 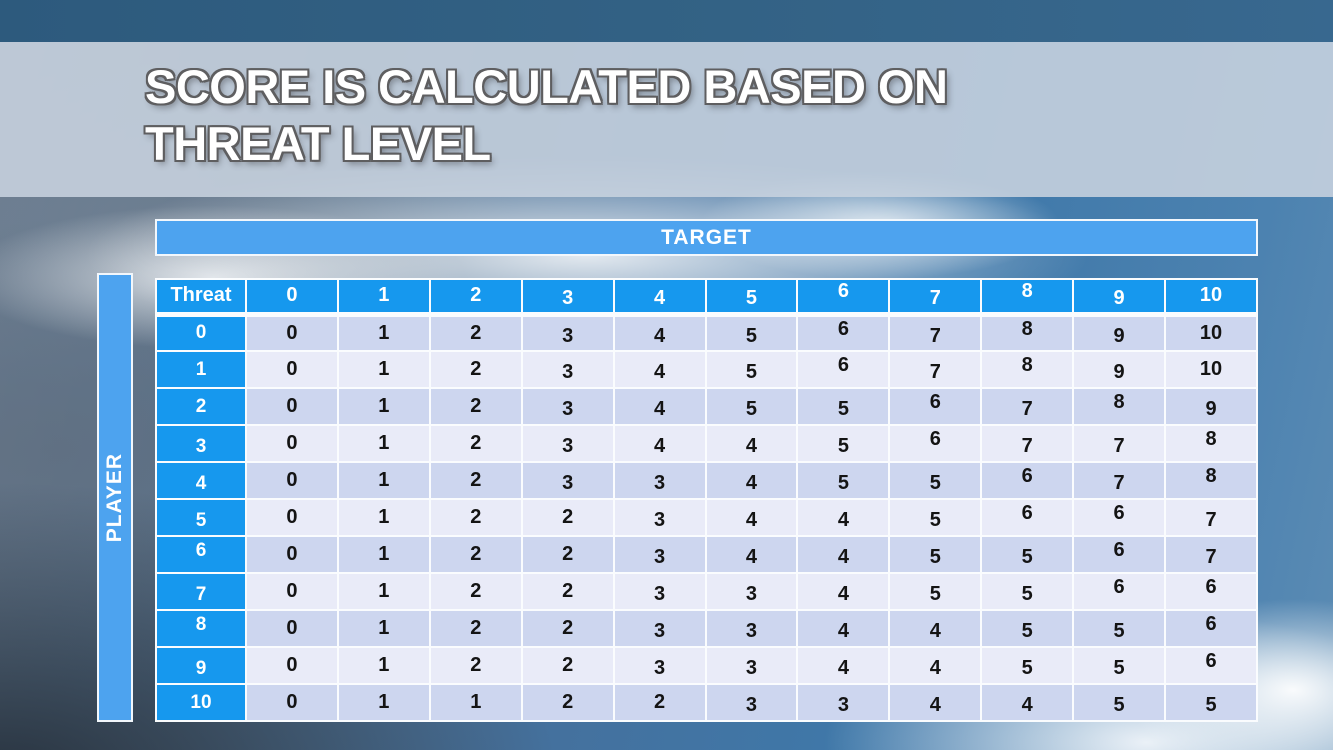 I want to click on row-header-cell: 1, so click(x=201, y=369).